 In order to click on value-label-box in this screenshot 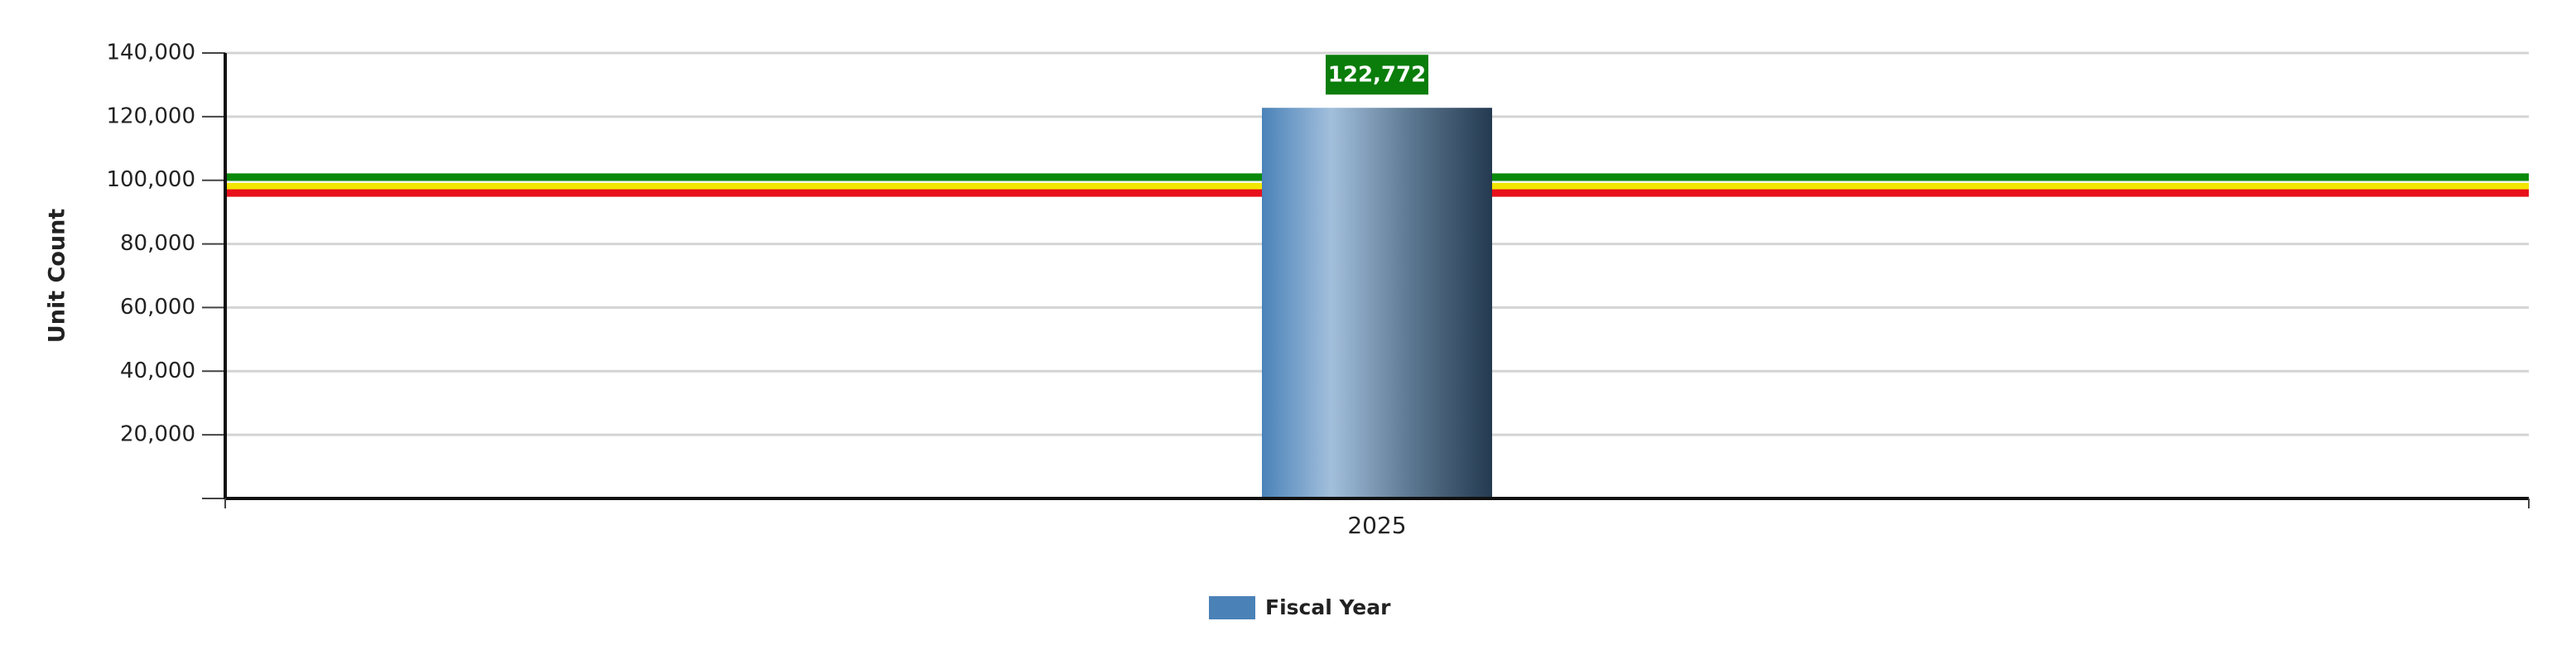, I will do `click(1377, 75)`.